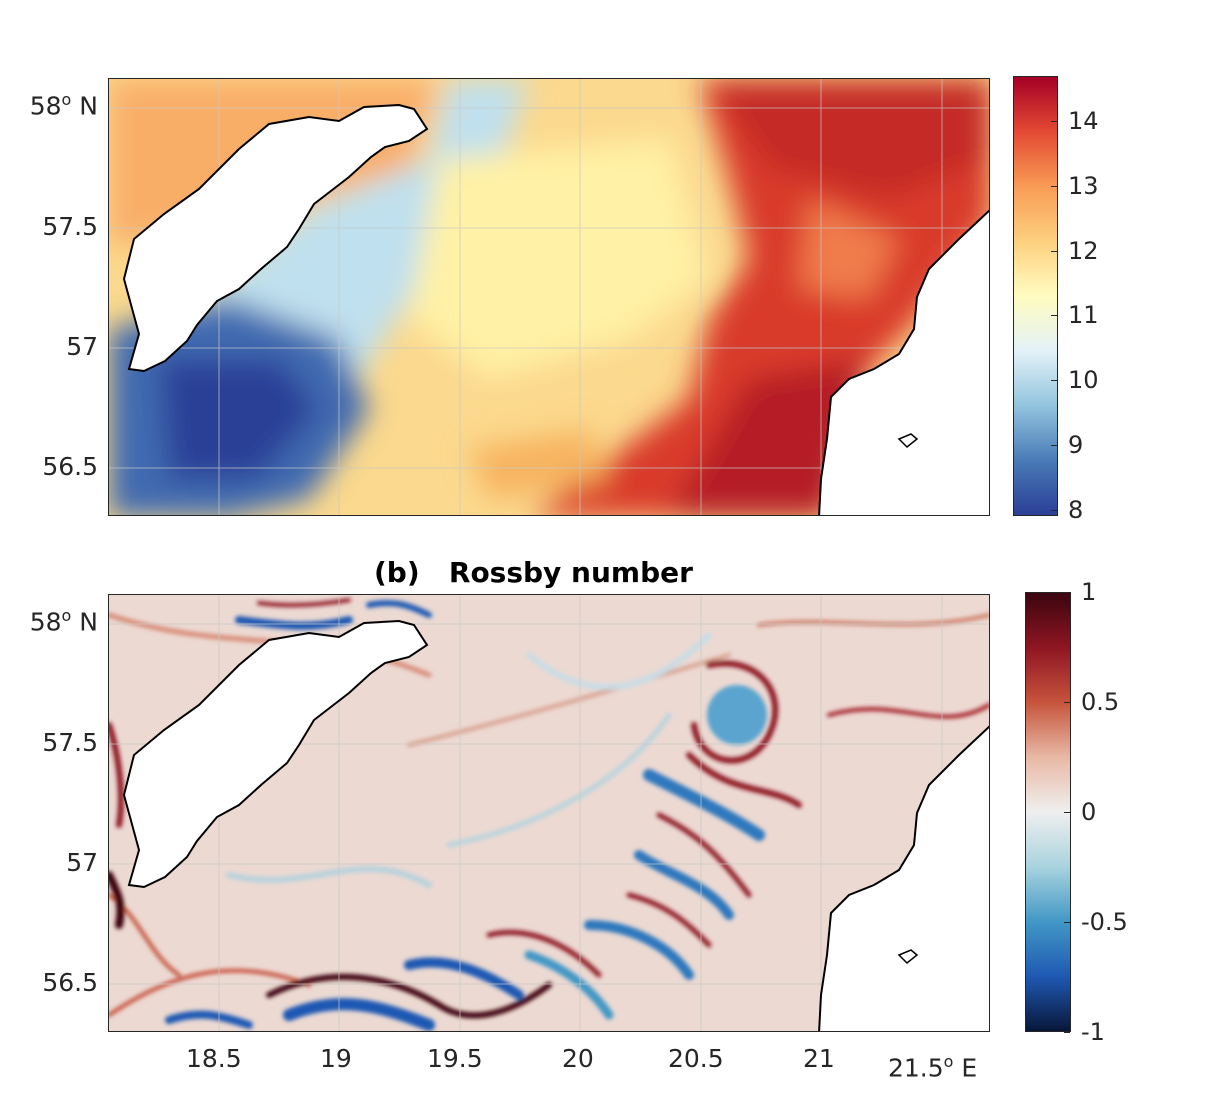 This screenshot has width=1221, height=1110. What do you see at coordinates (70, 742) in the screenshot?
I see `panel-b-y-tick-57-5: 57.5` at bounding box center [70, 742].